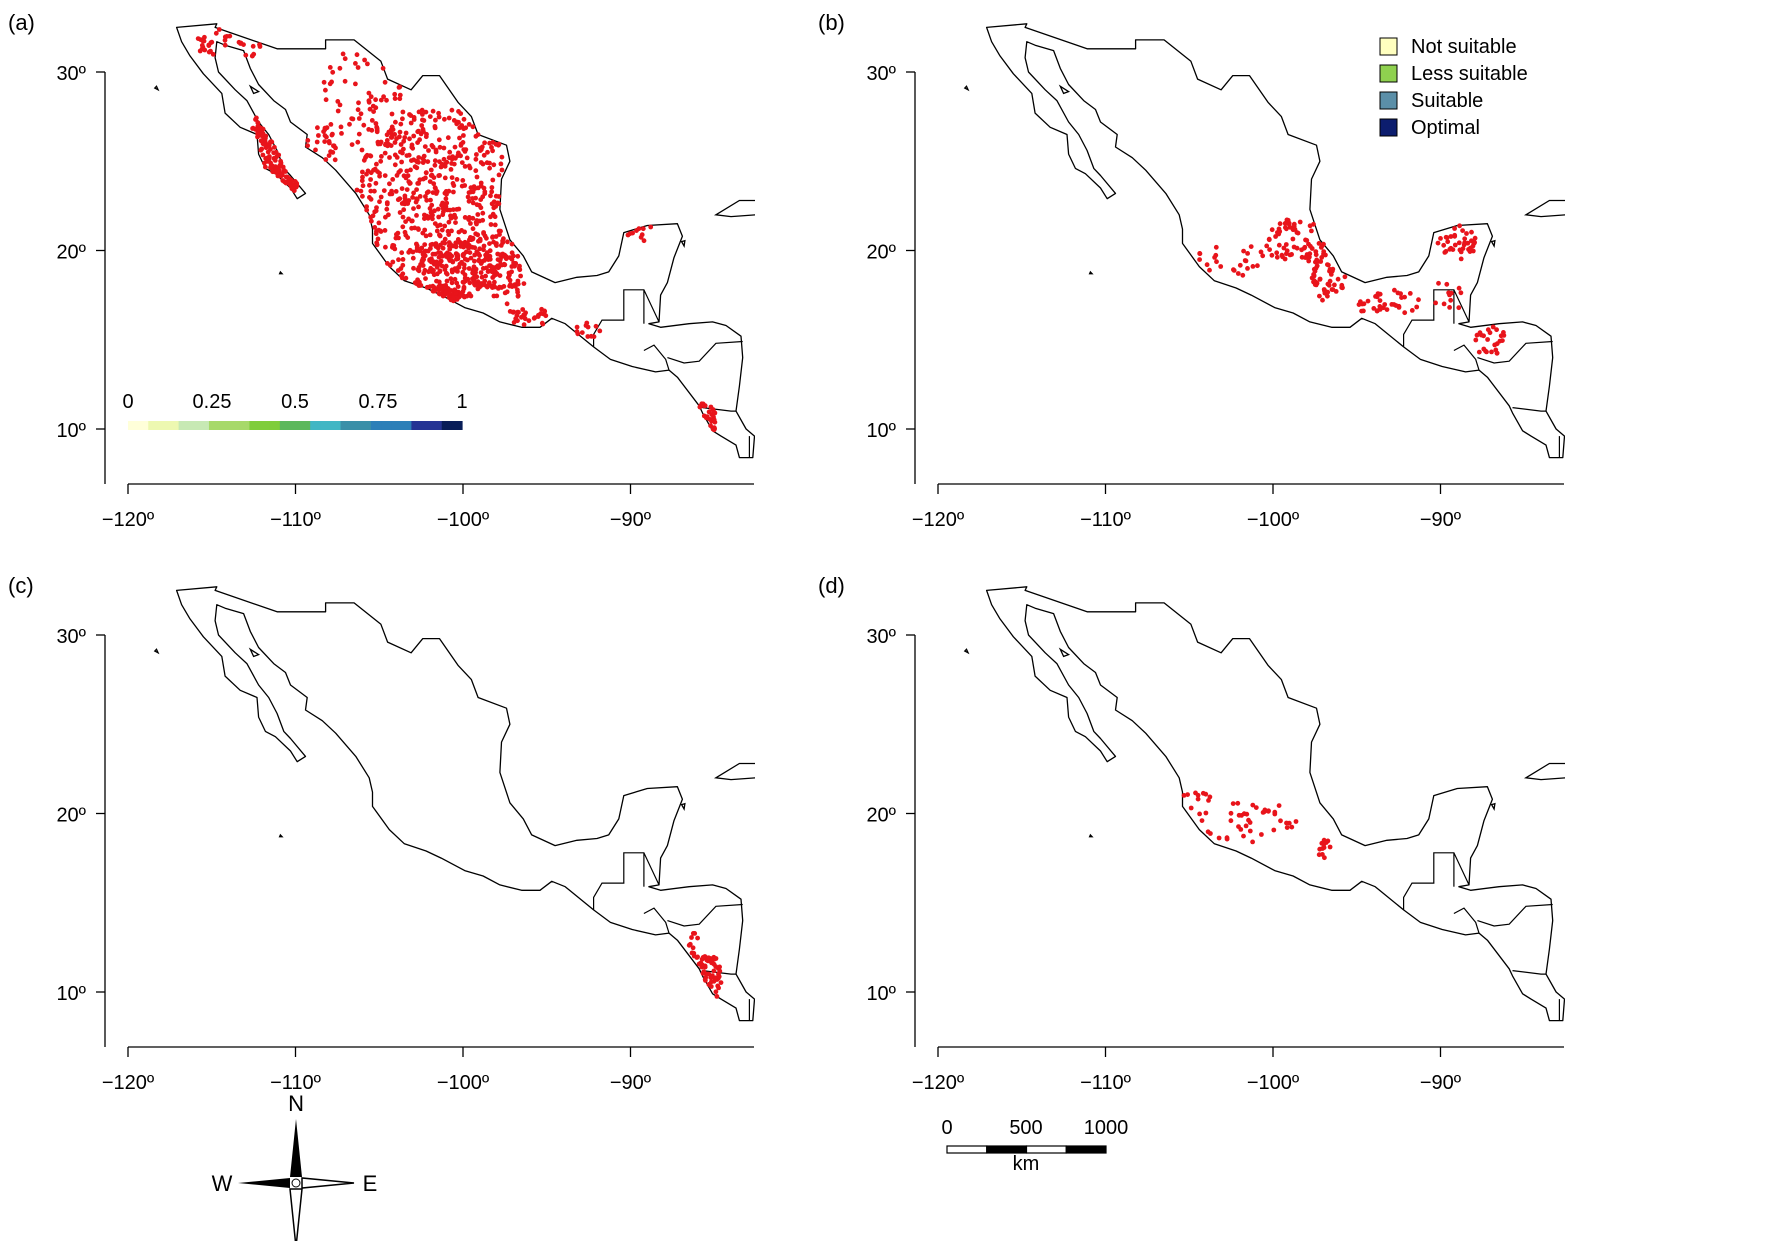 The width and height of the screenshot is (1772, 1241). What do you see at coordinates (295, 402) in the screenshot?
I see `colorbar-tick-label: 0.5` at bounding box center [295, 402].